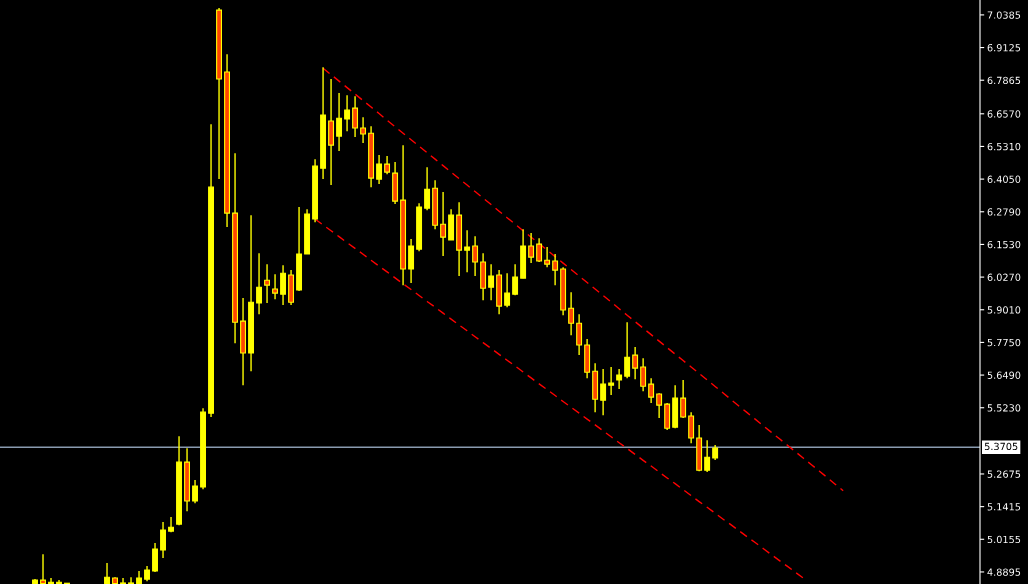 The width and height of the screenshot is (1028, 584). I want to click on y-tick-label: 6.2790, so click(1004, 212).